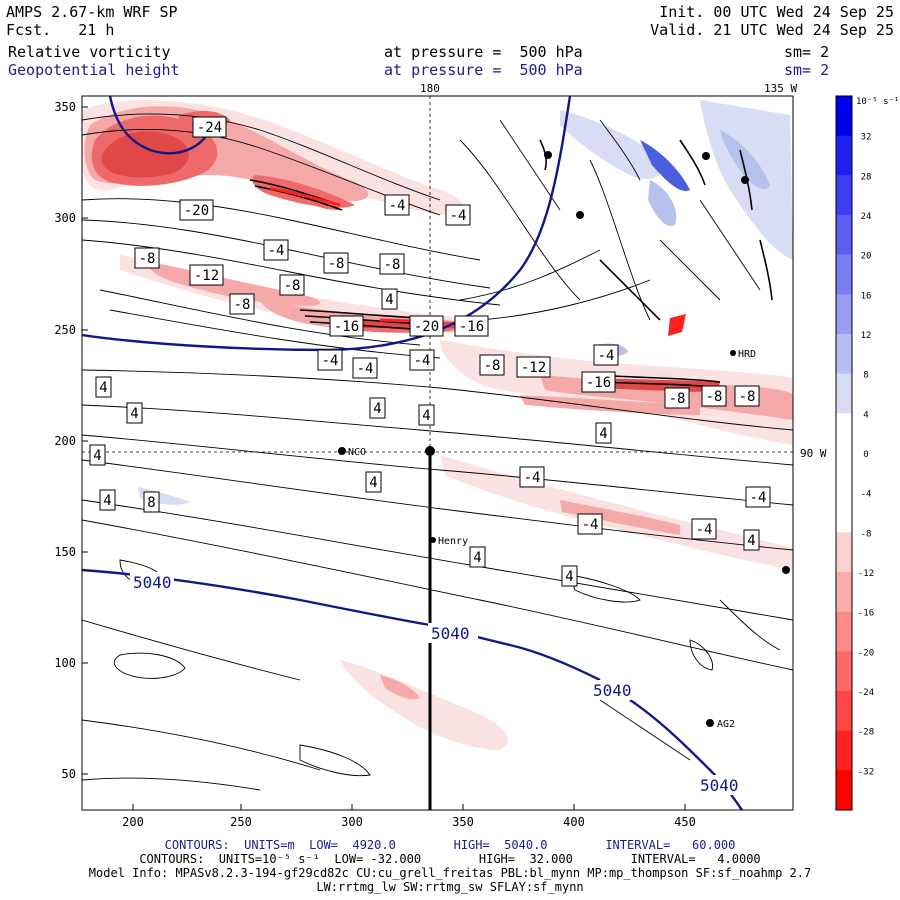  What do you see at coordinates (726, 724) in the screenshot?
I see `station-ag2-label: AG2` at bounding box center [726, 724].